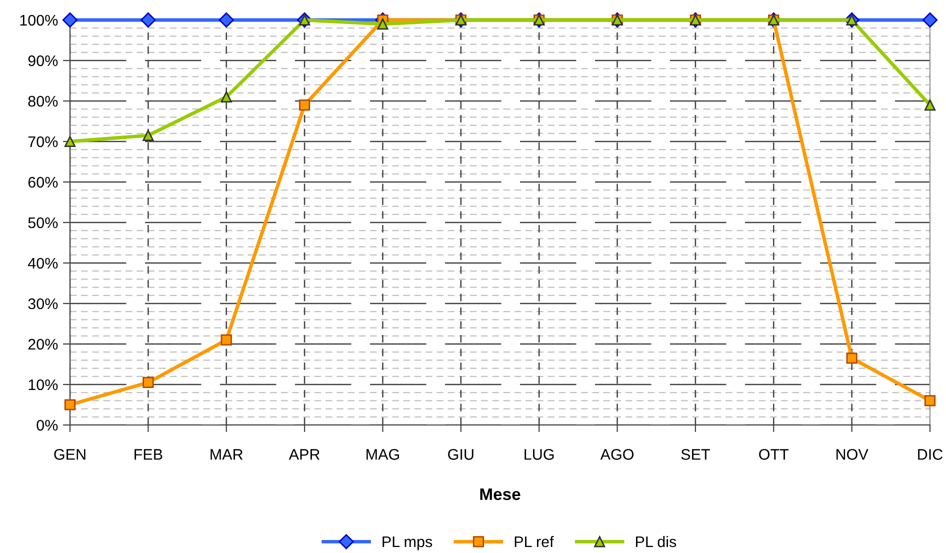 The image size is (946, 553). I want to click on x-tick-label: GIU, so click(461, 454).